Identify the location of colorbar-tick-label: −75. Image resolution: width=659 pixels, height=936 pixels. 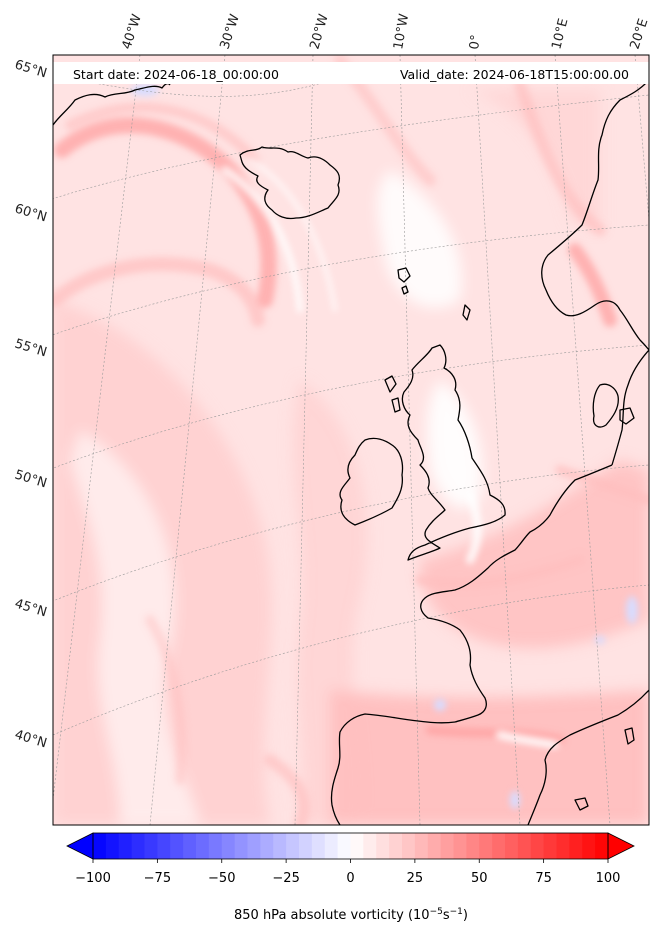
(157, 878).